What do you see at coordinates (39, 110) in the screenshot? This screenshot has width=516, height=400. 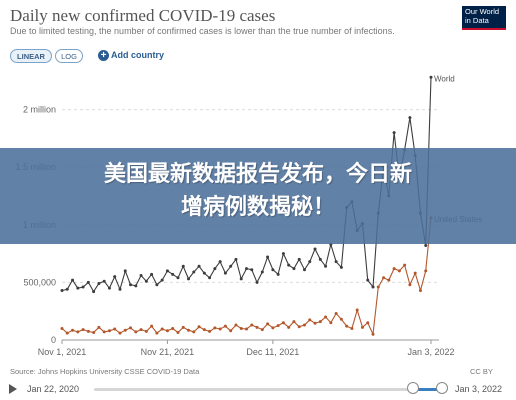 I see `y-tick-label: 2 million` at bounding box center [39, 110].